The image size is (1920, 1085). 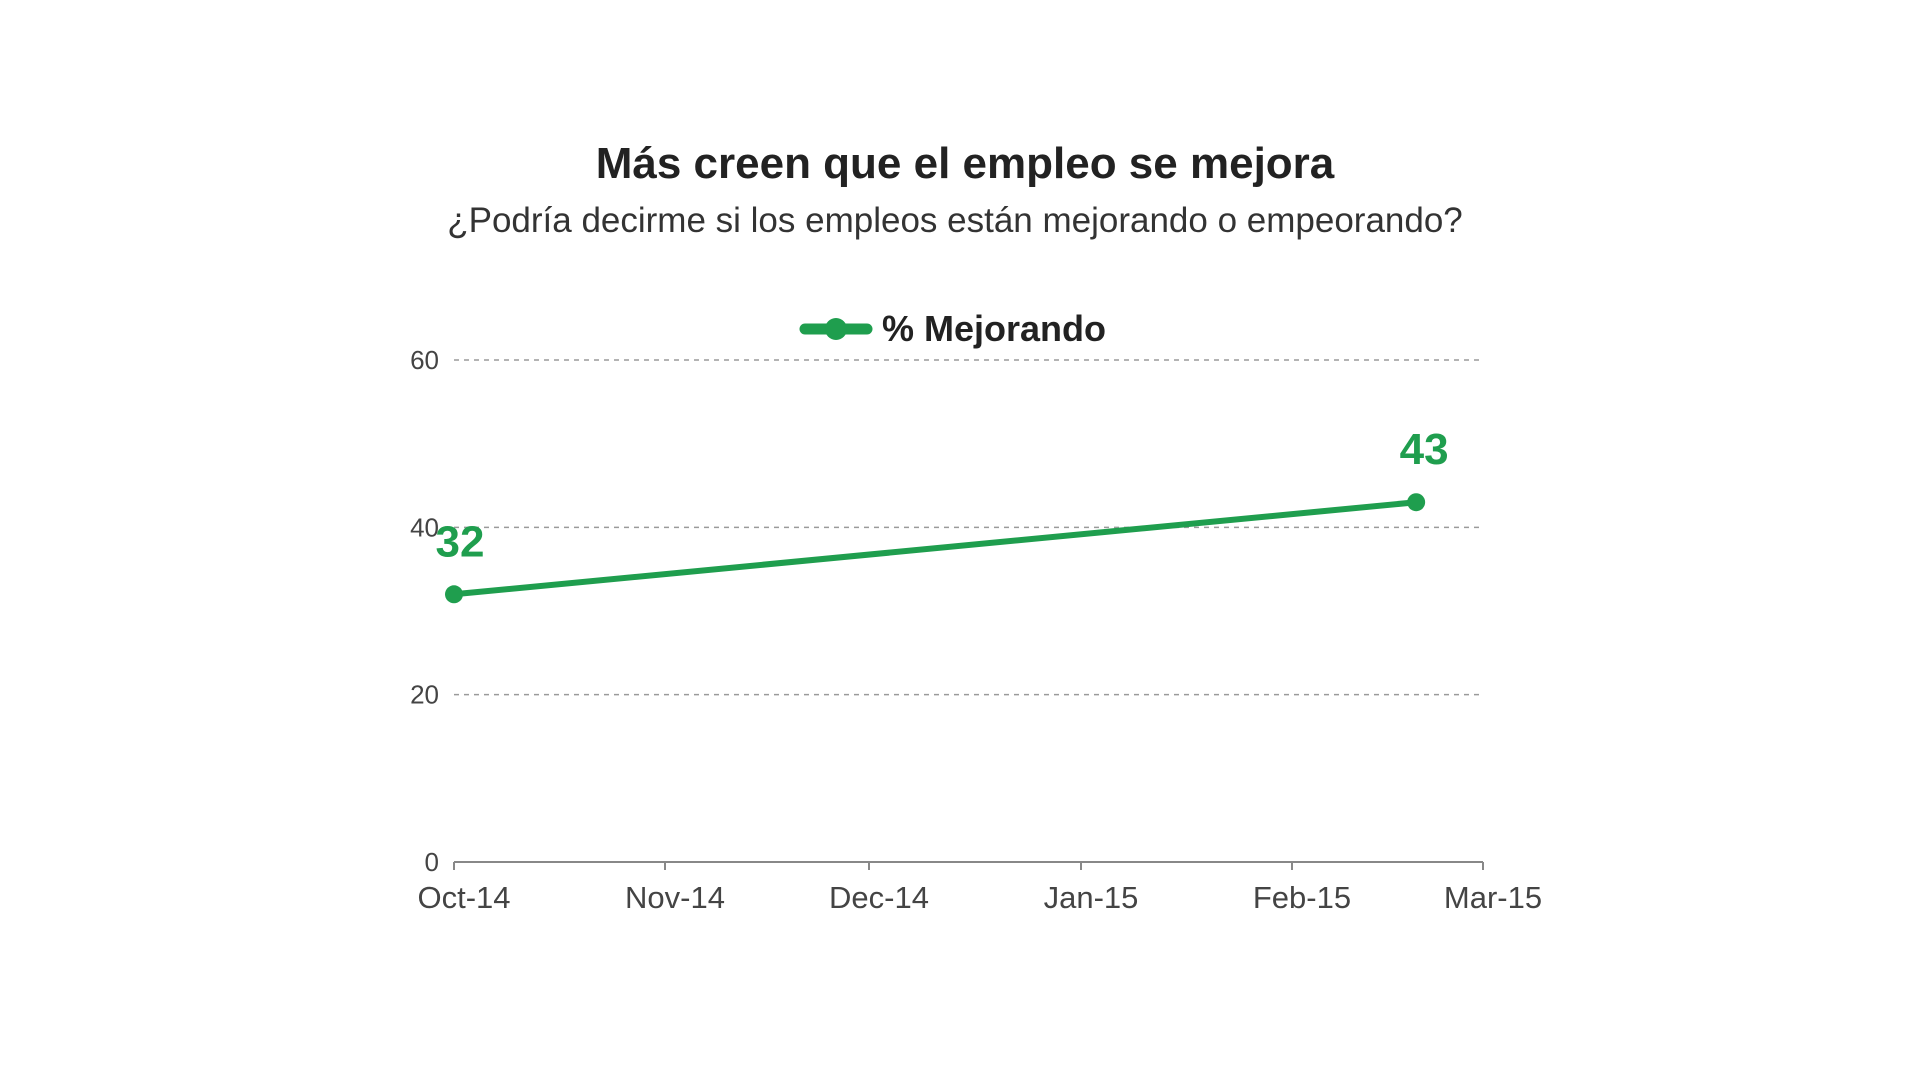 What do you see at coordinates (994, 328) in the screenshot?
I see `legend-label: % Mejorando` at bounding box center [994, 328].